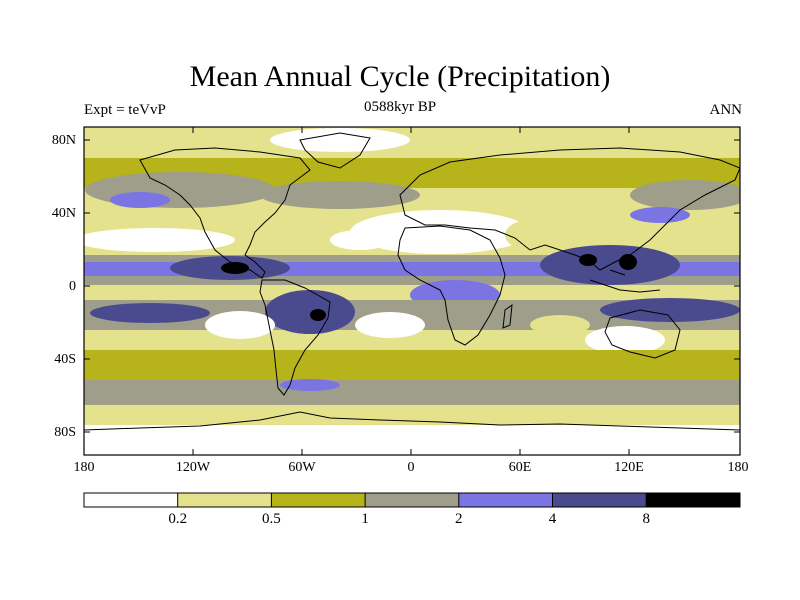 This screenshot has height=600, width=800. Describe the element at coordinates (670, 310) in the screenshot. I see `field-spcz` at that location.